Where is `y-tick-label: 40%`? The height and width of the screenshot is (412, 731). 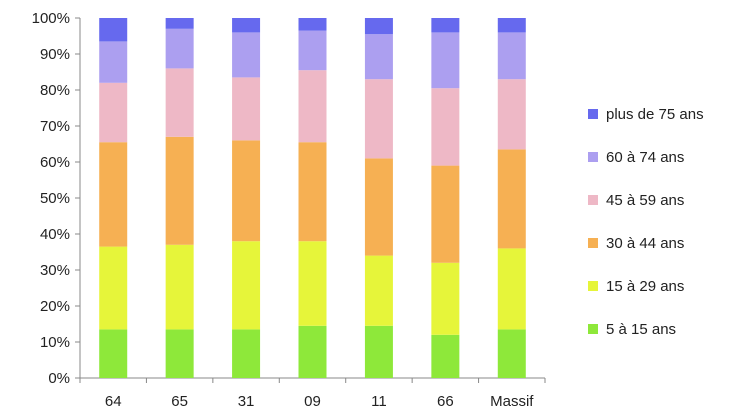 y-tick-label: 40% is located at coordinates (55, 234).